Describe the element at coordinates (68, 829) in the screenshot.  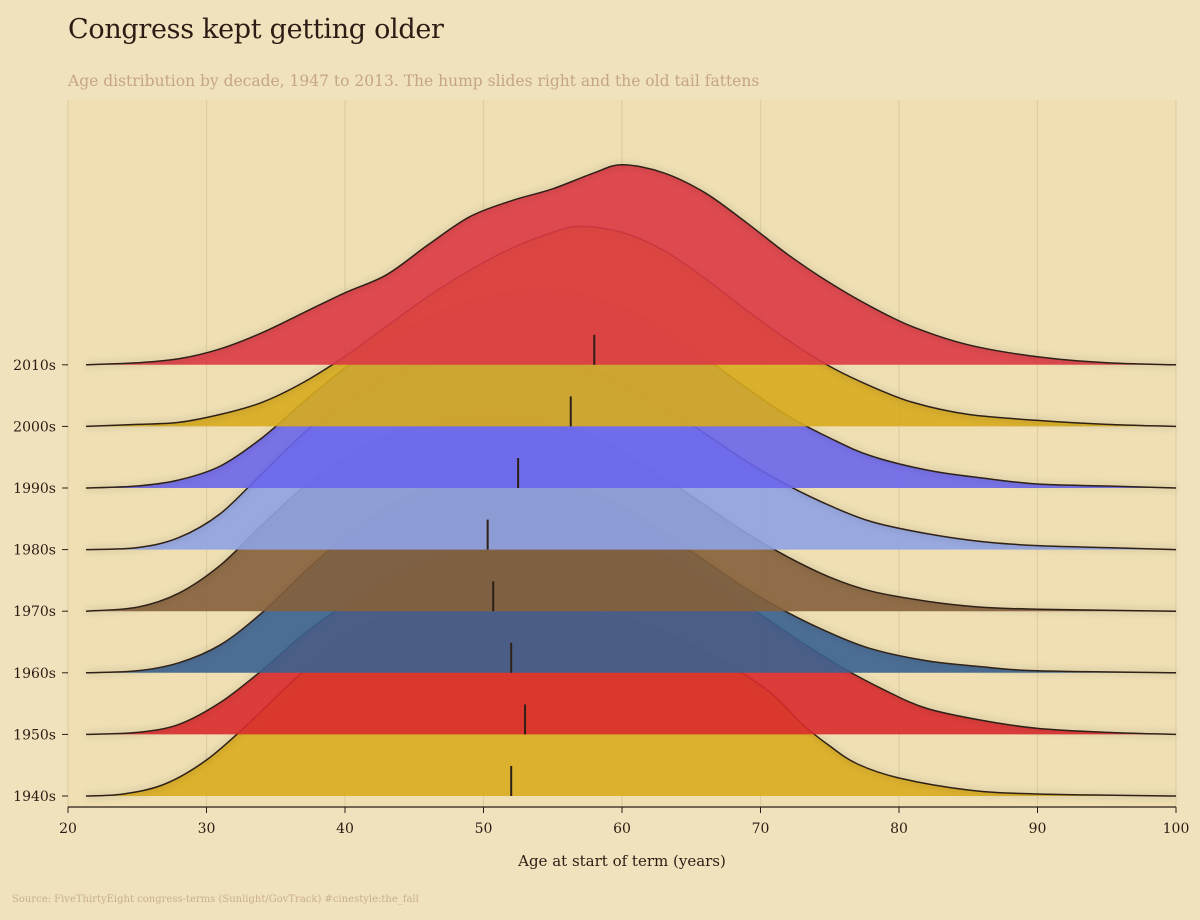
I see `x-tick-label-20: 20` at that location.